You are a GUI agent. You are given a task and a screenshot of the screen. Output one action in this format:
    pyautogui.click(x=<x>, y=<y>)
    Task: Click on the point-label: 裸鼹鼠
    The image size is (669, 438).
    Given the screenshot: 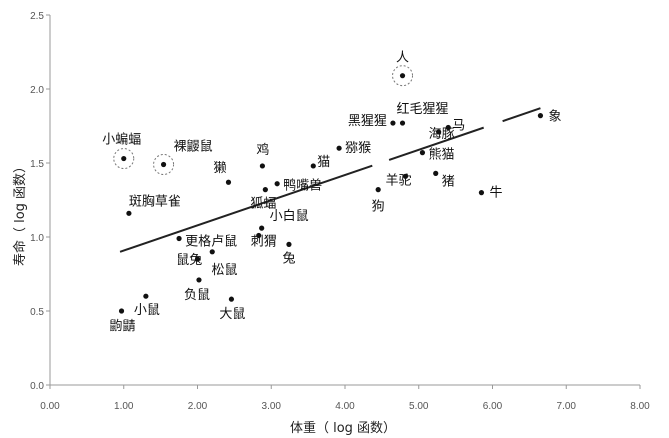 What is the action you would take?
    pyautogui.click(x=193, y=146)
    